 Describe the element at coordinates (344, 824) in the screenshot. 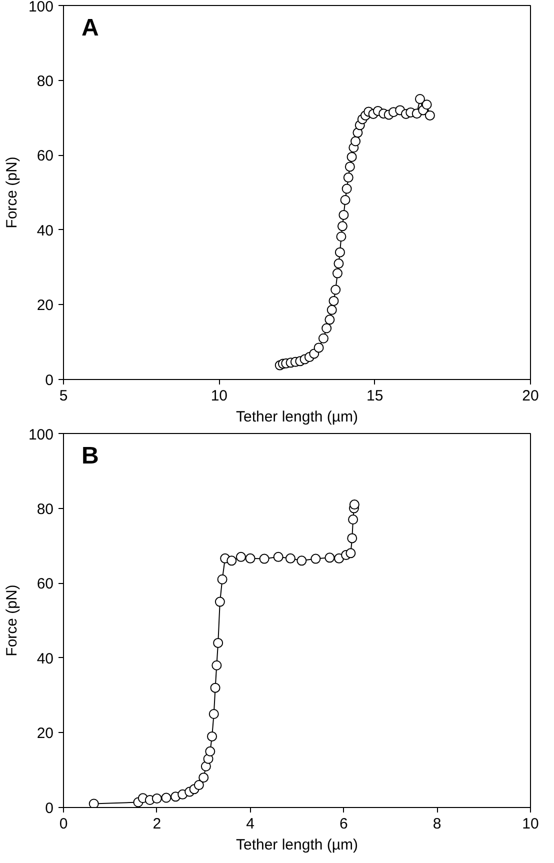

I see `x-tick-label: 6` at that location.